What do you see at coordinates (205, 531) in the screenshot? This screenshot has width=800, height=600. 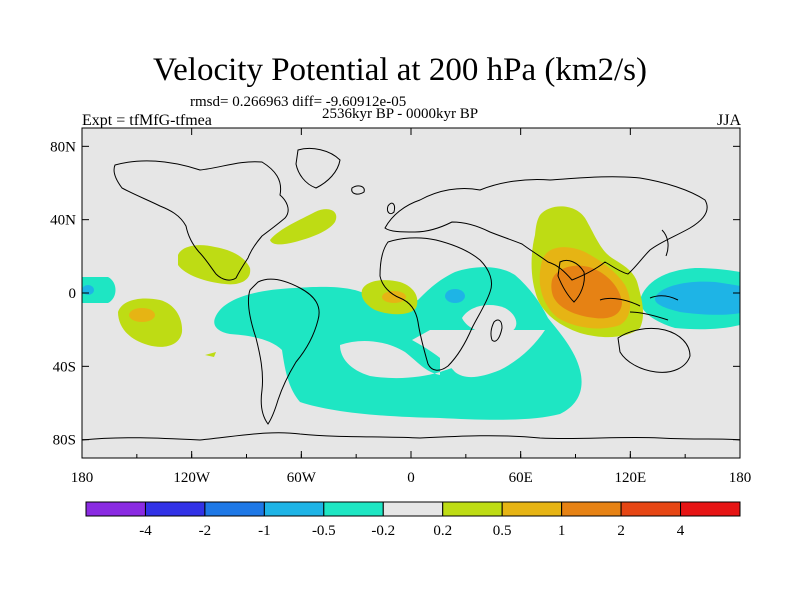 I see `colorbar-label: -2` at bounding box center [205, 531].